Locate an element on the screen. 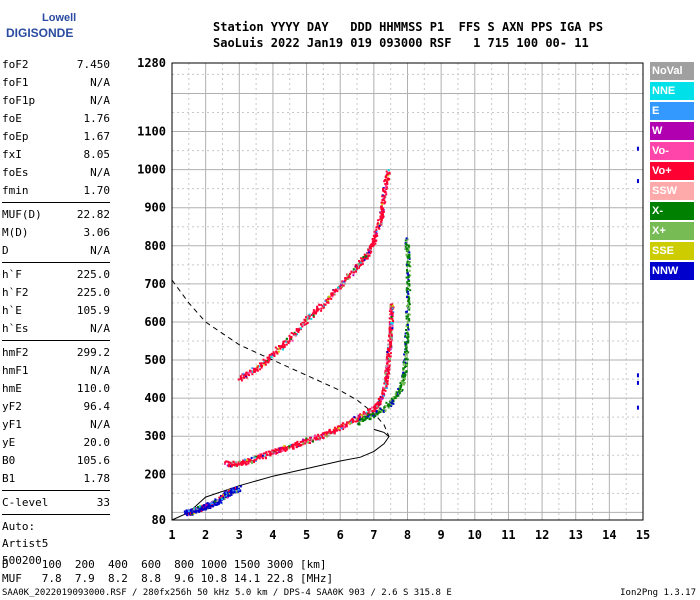 This screenshot has width=700, height=600. param-value: 225.0 is located at coordinates (93, 292).